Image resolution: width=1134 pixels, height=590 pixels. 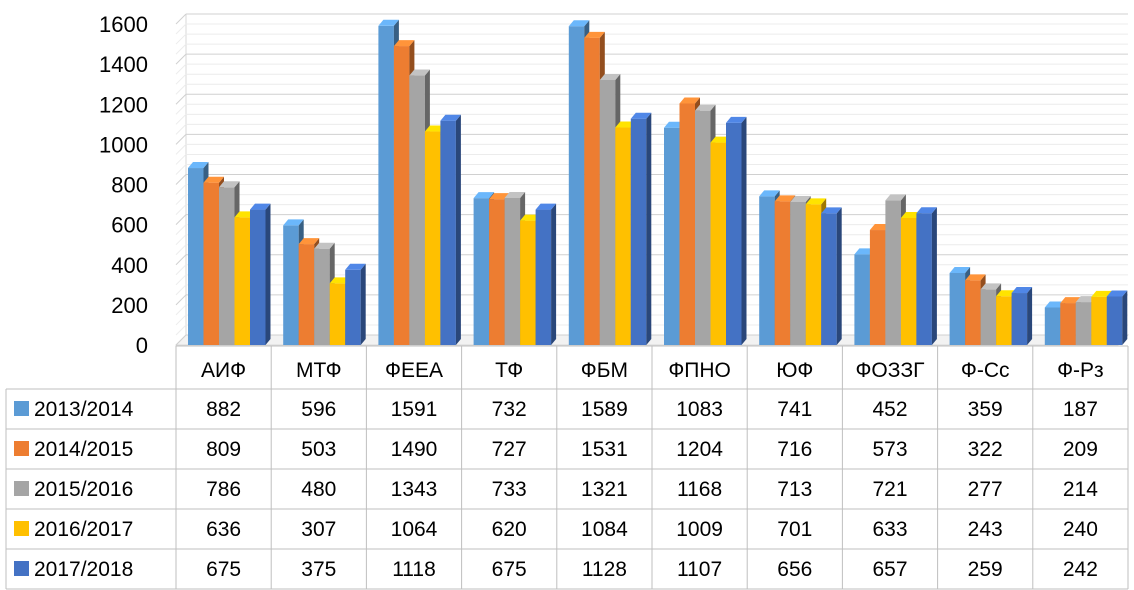 I want to click on data-label: 1084, so click(x=604, y=529).